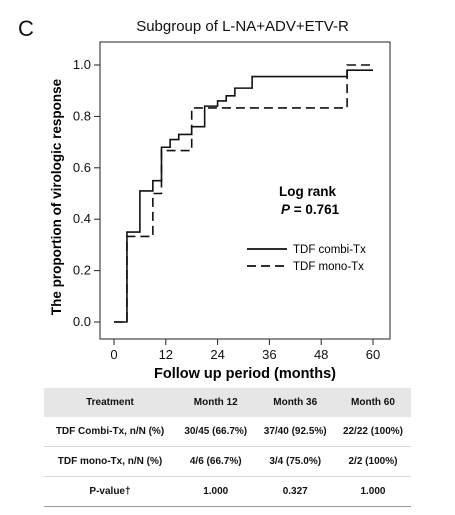 This screenshot has width=455, height=515. What do you see at coordinates (306, 258) in the screenshot?
I see `legend: TDF combi-Tx TDF mono-Tx` at bounding box center [306, 258].